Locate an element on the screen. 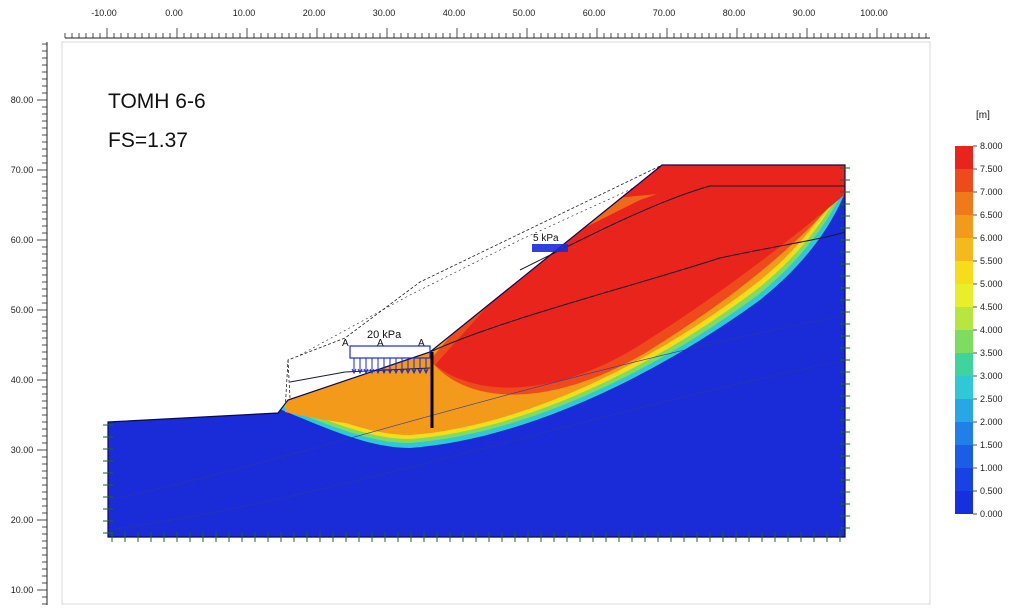 The image size is (1024, 616). load-20kpa-label: 20 kPa is located at coordinates (384, 335).